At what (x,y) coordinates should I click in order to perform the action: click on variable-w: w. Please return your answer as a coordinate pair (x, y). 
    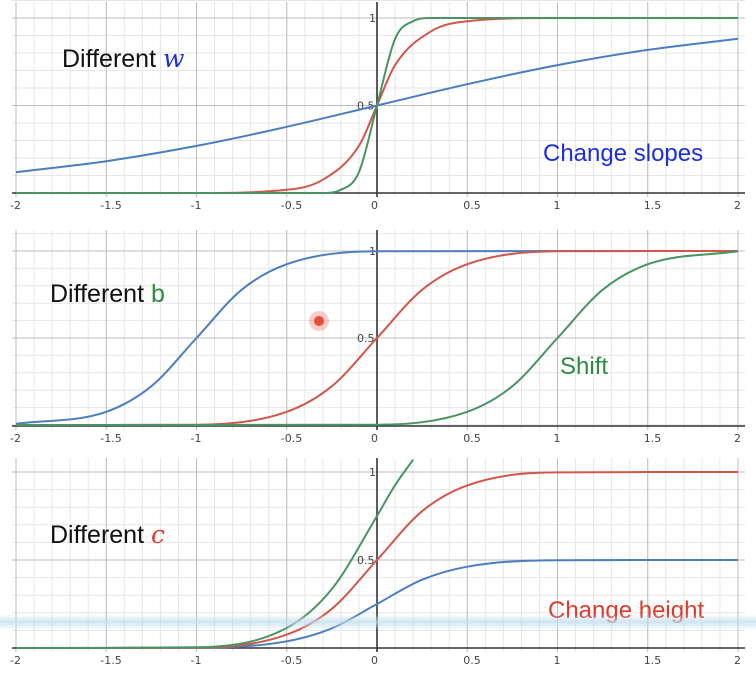
    Looking at the image, I should click on (173, 58).